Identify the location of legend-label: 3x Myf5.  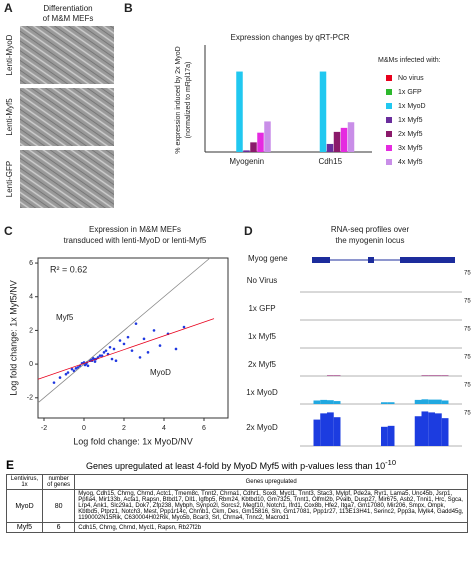
(410, 148).